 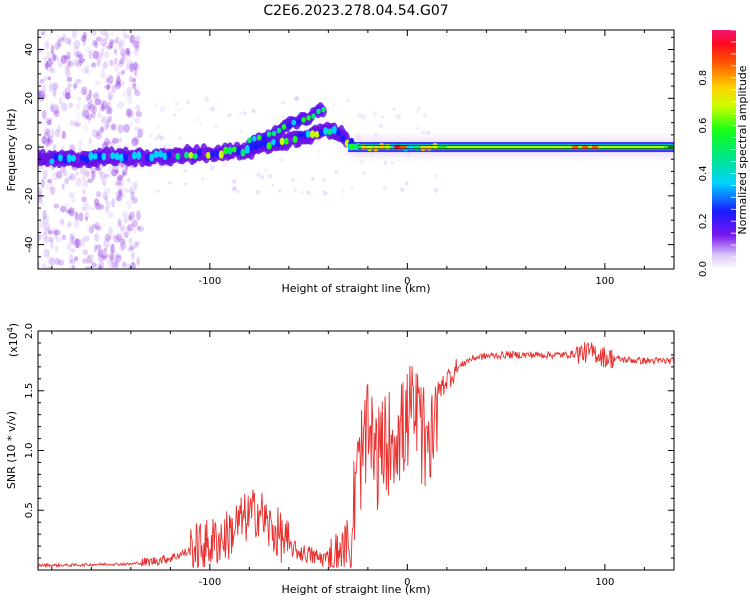 What do you see at coordinates (355, 288) in the screenshot?
I see `spectrogram-xlabel: Height of straight line (km)` at bounding box center [355, 288].